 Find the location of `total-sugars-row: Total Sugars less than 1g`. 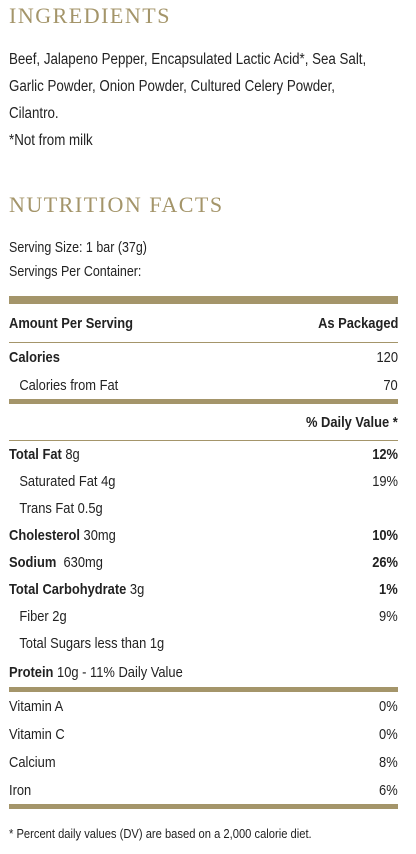

total-sugars-row: Total Sugars less than 1g is located at coordinates (203, 643).